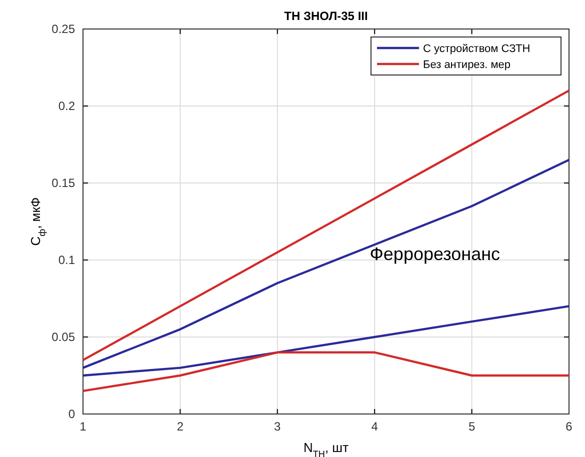 The width and height of the screenshot is (585, 457). I want to click on y-tick-label: 0.15, so click(64, 183).